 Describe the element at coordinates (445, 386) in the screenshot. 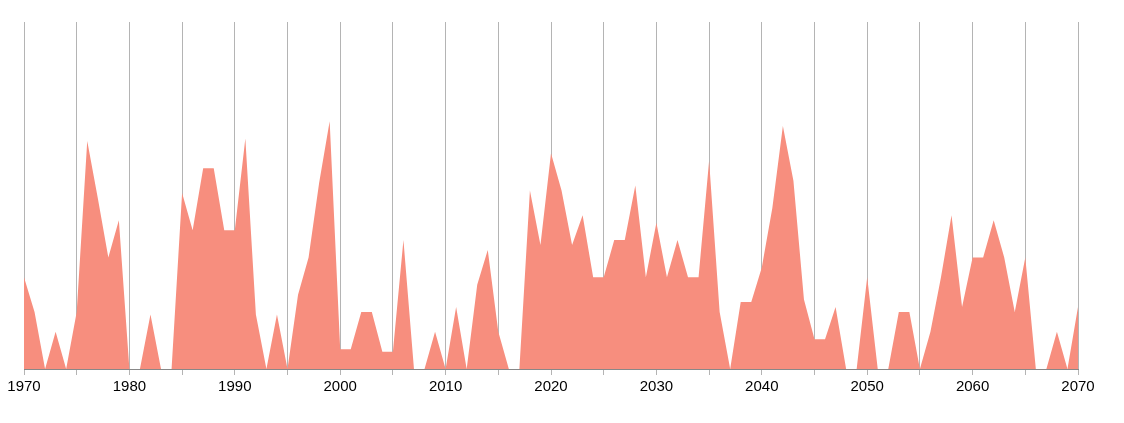

I see `x-tick-label: 2010` at that location.